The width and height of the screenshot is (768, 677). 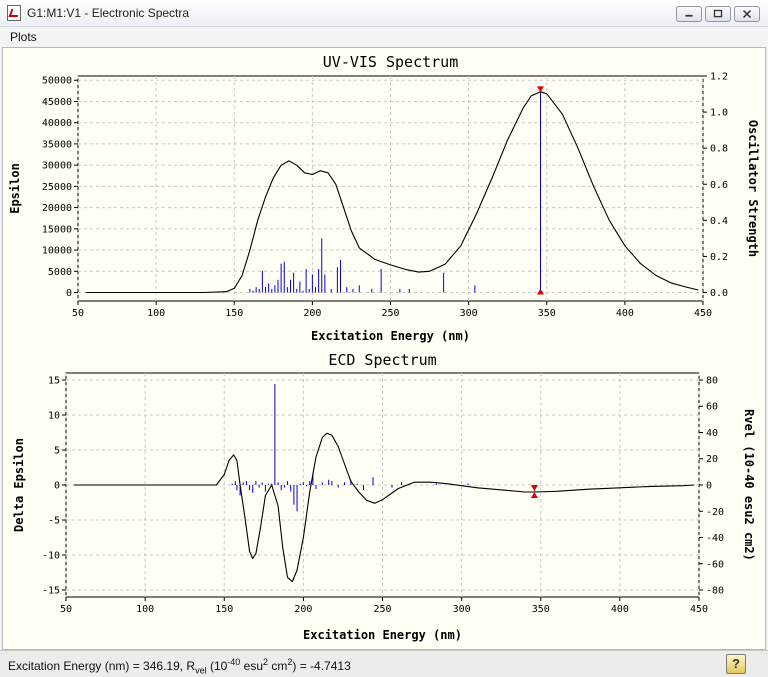 What do you see at coordinates (108, 13) in the screenshot?
I see `window-title: G1:M1:V1 - Electronic Spectra` at bounding box center [108, 13].